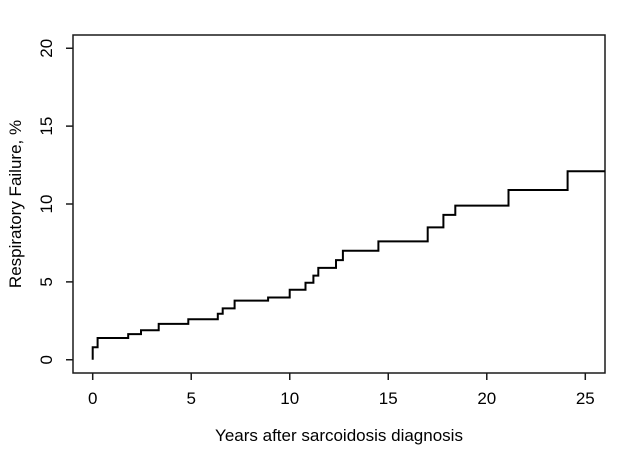  What do you see at coordinates (289, 398) in the screenshot?
I see `x-axis-tick-label: 10` at bounding box center [289, 398].